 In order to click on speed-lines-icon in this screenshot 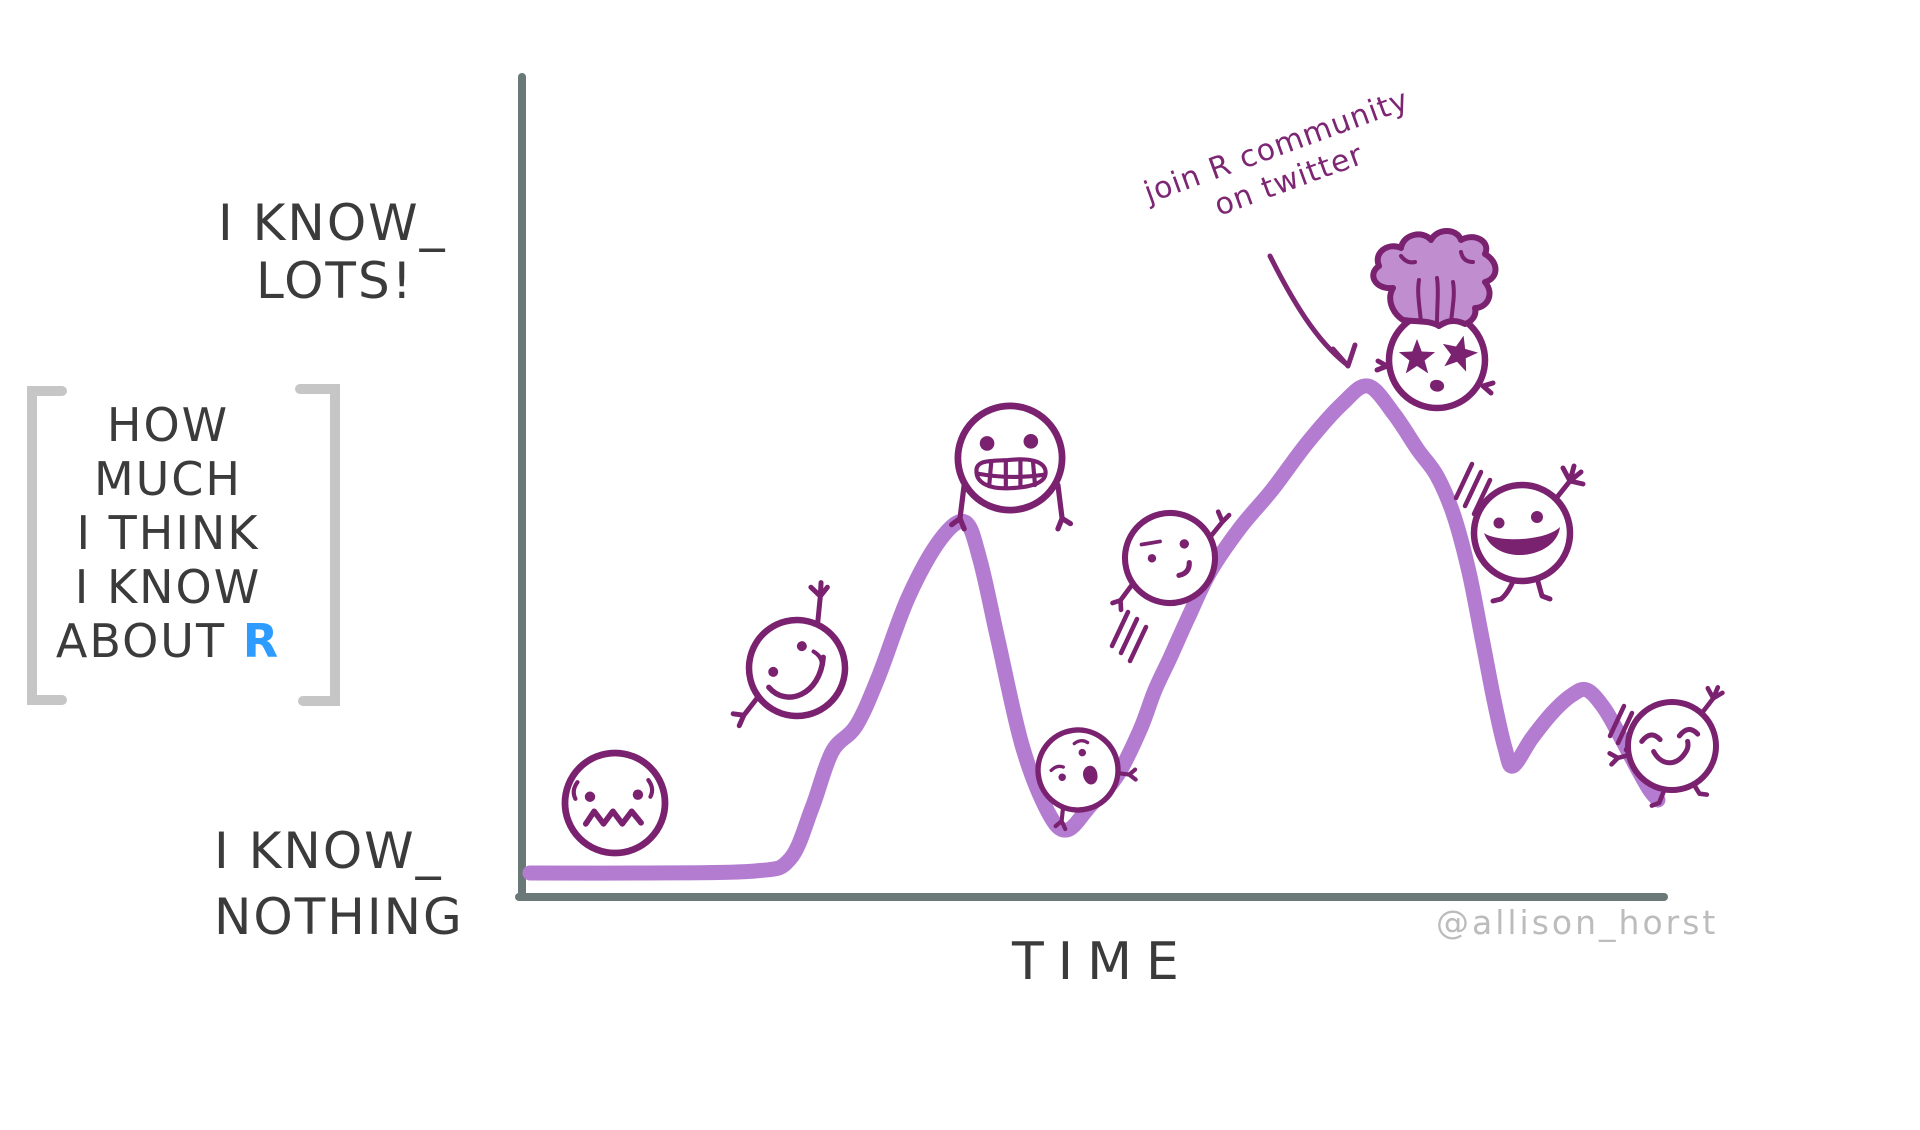, I will do `click(1129, 636)`.